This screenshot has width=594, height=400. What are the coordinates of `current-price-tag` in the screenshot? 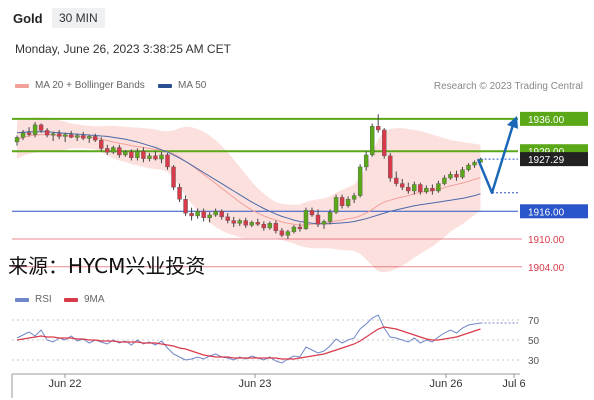 It's located at (554, 159).